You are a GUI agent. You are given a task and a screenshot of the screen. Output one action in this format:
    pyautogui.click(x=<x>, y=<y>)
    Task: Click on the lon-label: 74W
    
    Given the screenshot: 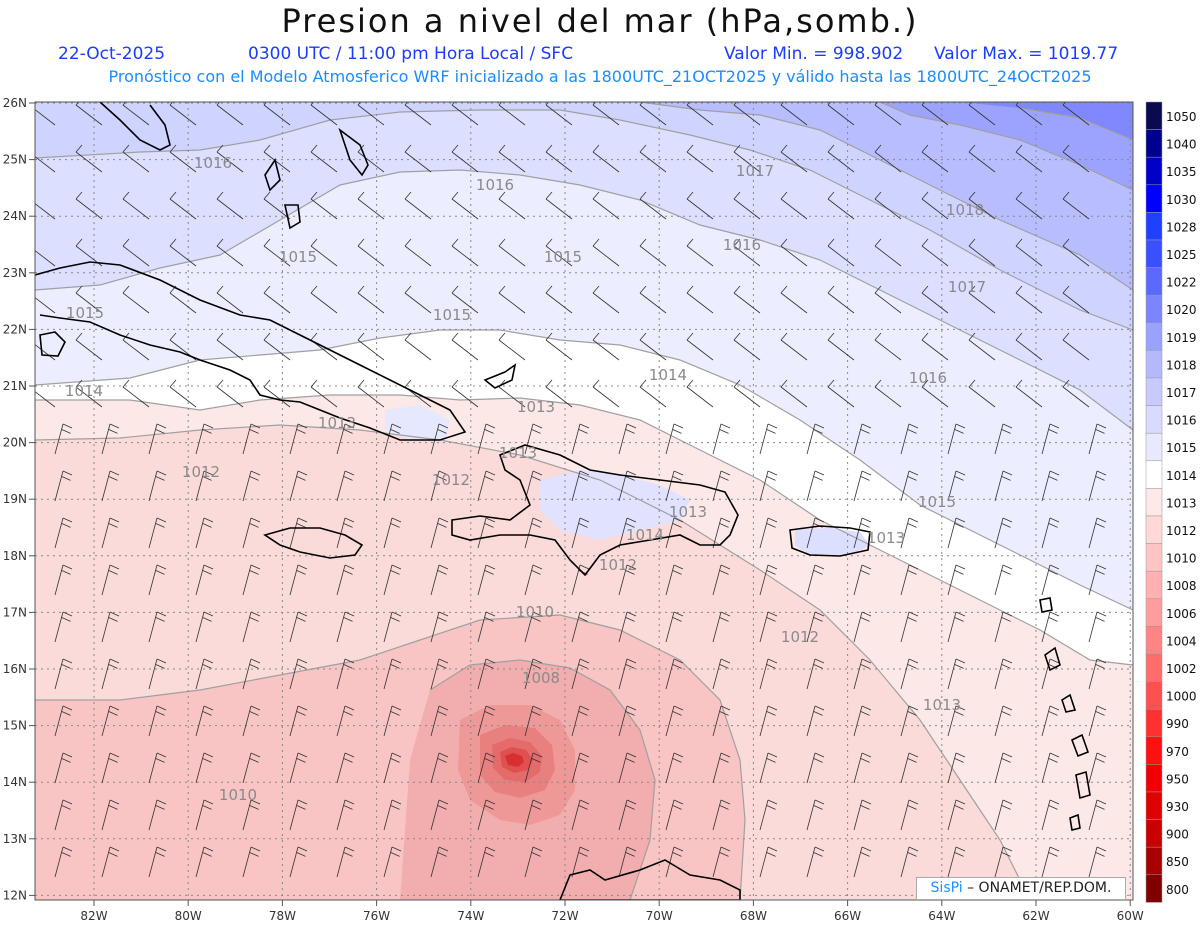 What is the action you would take?
    pyautogui.click(x=470, y=916)
    